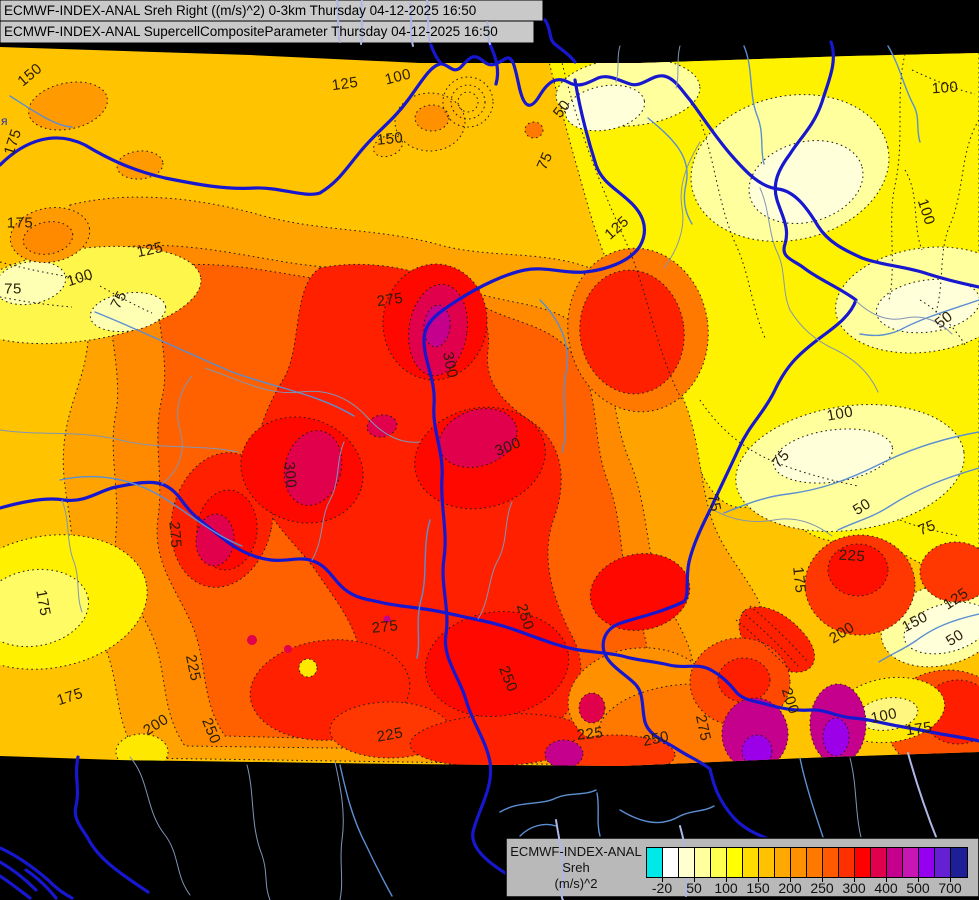  I want to click on hron-river, so click(560, 41).